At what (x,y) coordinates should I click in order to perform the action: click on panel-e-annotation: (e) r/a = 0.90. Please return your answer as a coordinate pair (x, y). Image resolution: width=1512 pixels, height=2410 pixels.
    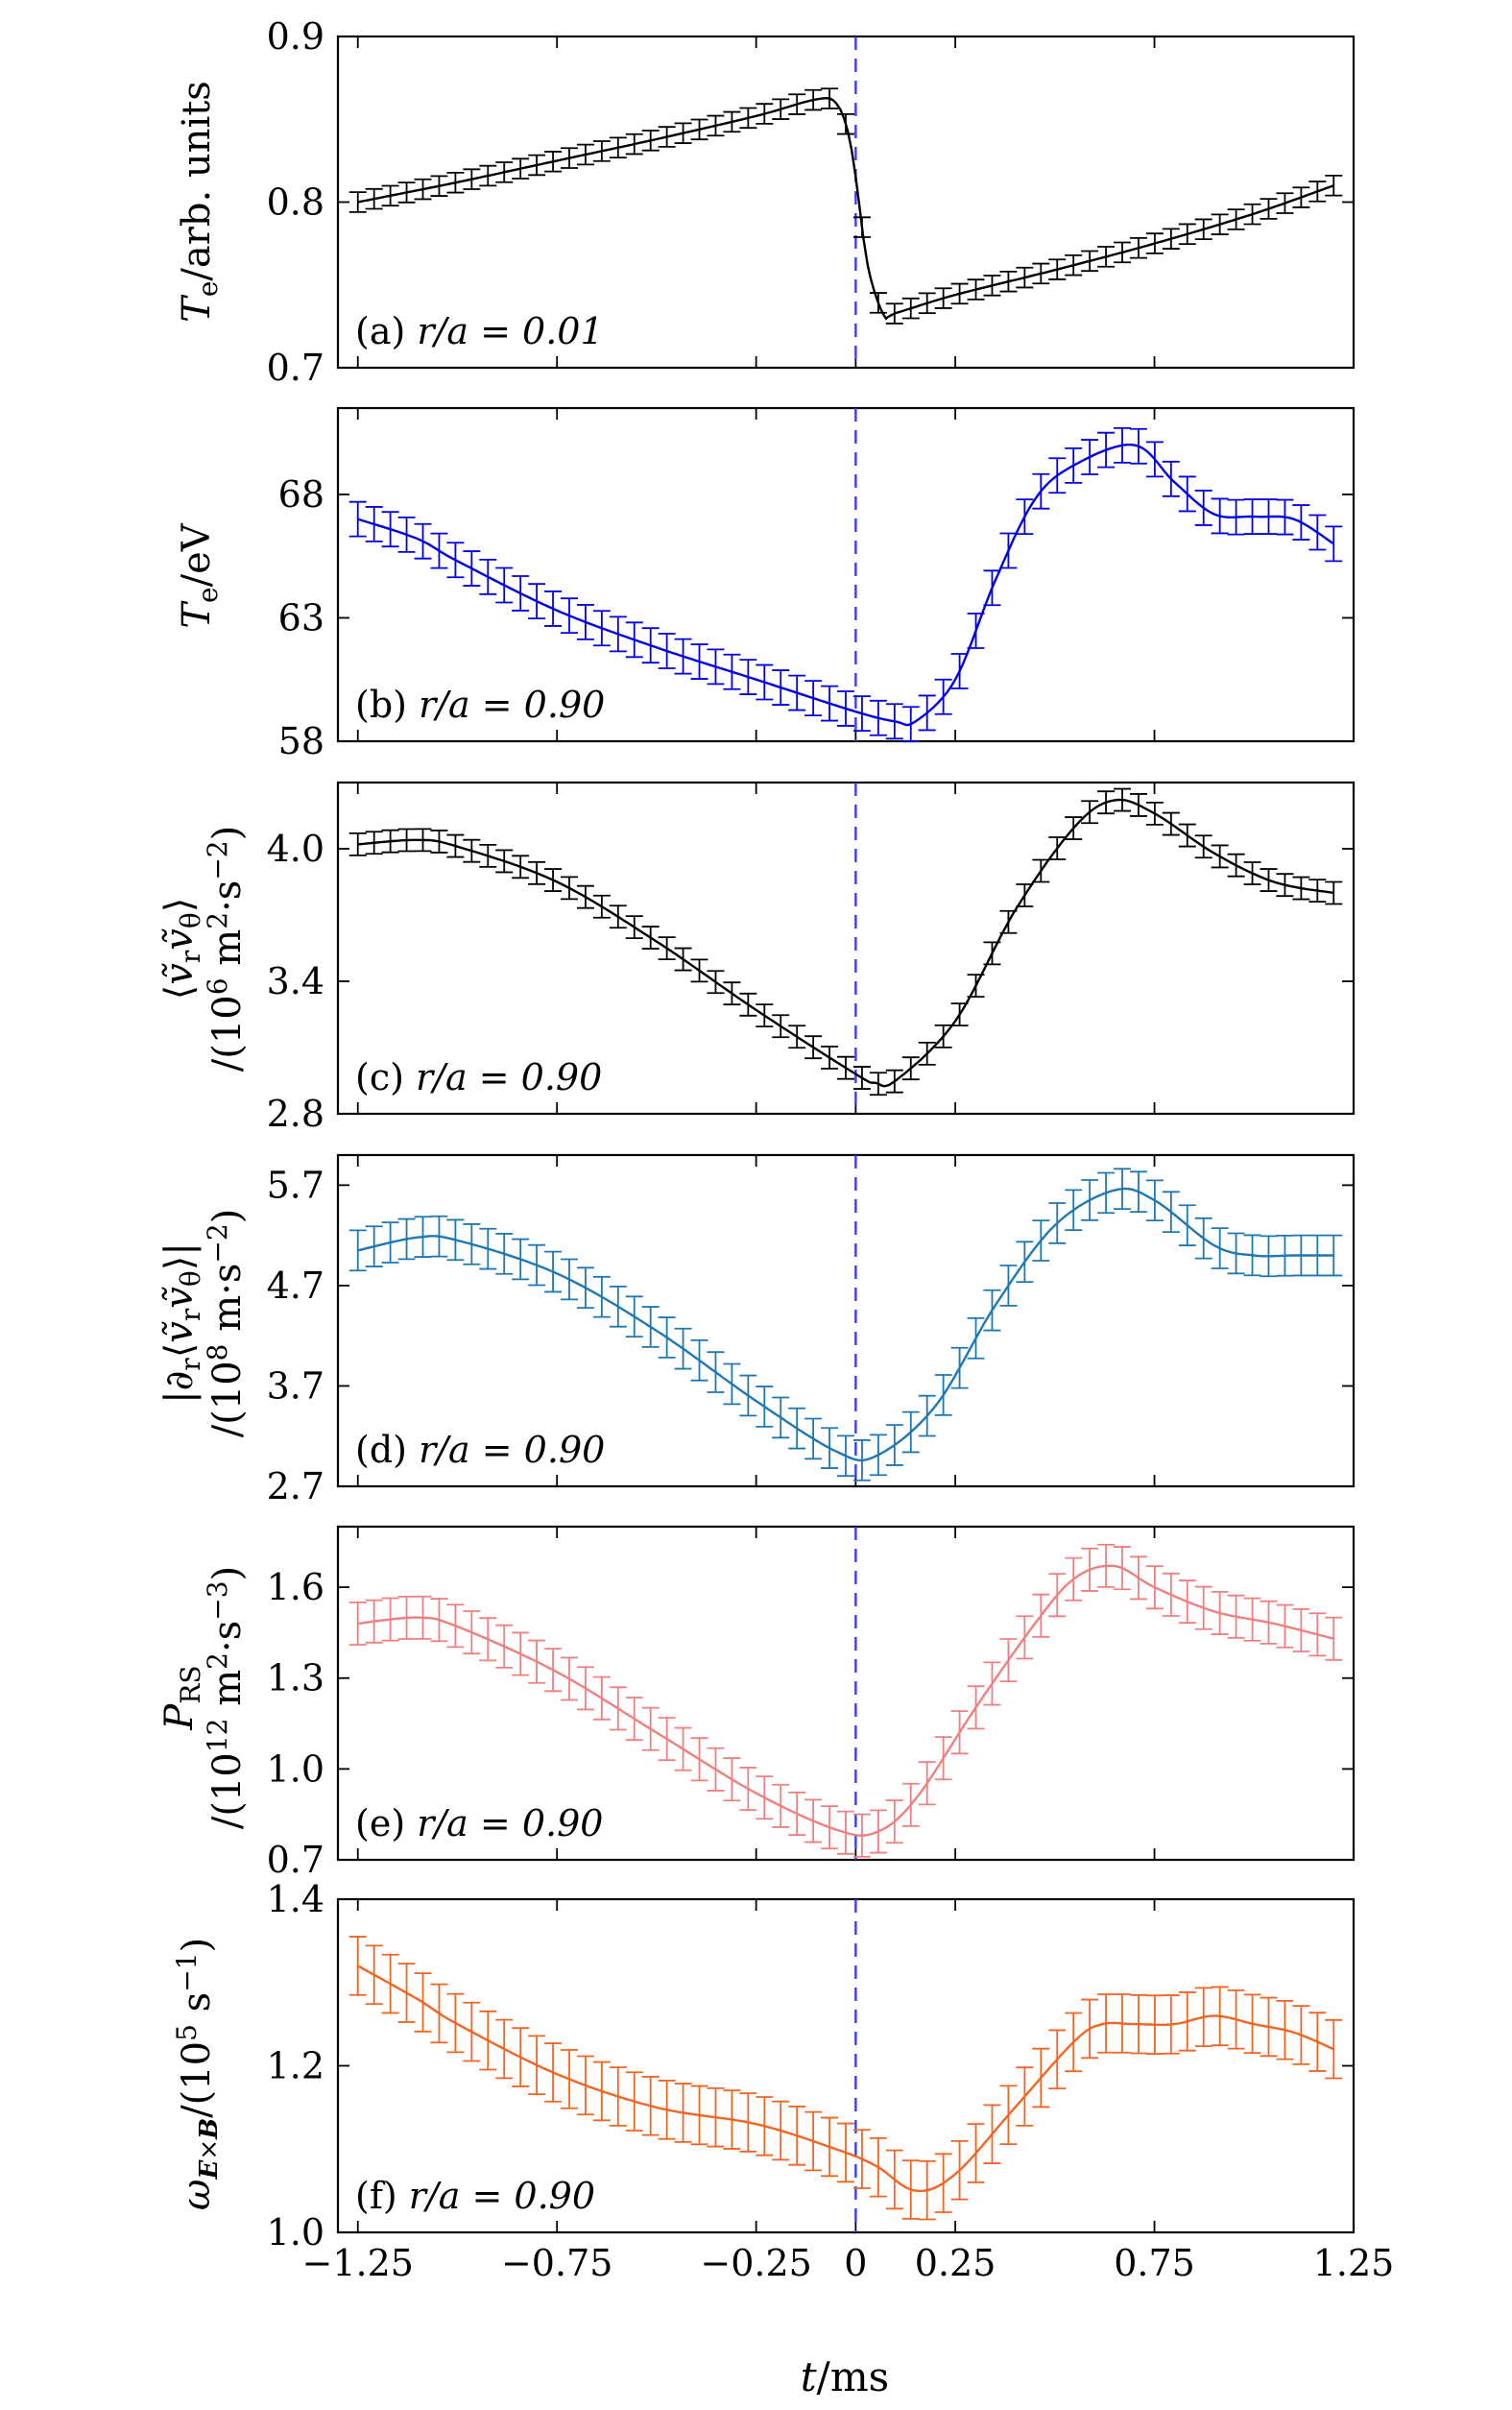
    Looking at the image, I should click on (479, 1823).